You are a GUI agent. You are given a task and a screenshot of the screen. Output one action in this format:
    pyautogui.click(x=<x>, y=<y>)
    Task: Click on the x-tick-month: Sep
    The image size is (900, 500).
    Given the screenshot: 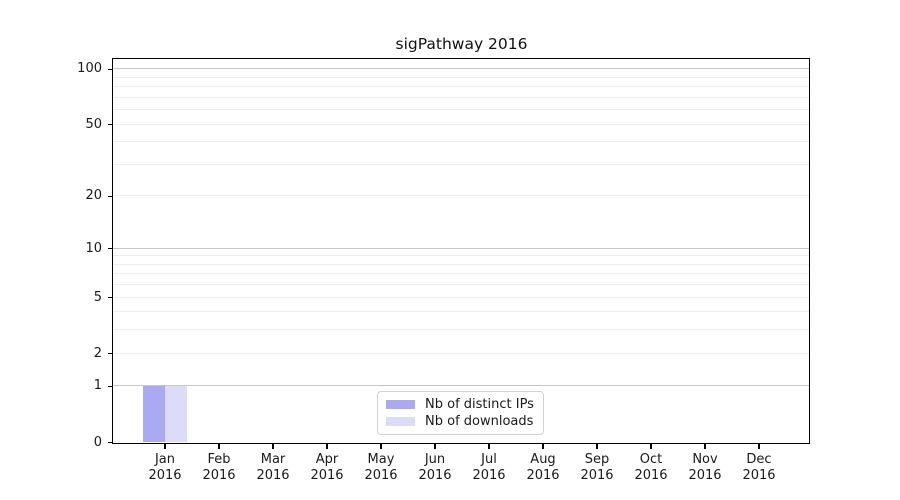 What is the action you would take?
    pyautogui.click(x=597, y=459)
    